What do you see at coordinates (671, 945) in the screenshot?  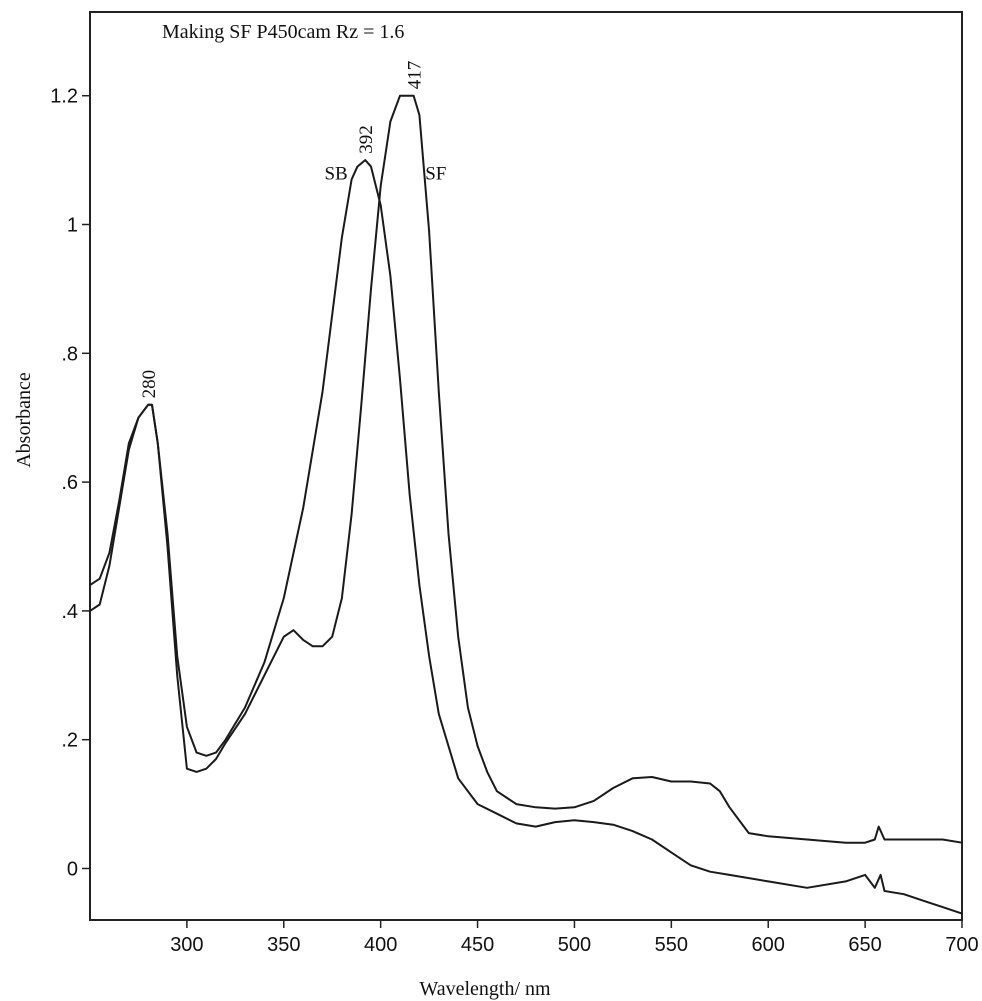 I see `x-tick-label: 550` at bounding box center [671, 945].